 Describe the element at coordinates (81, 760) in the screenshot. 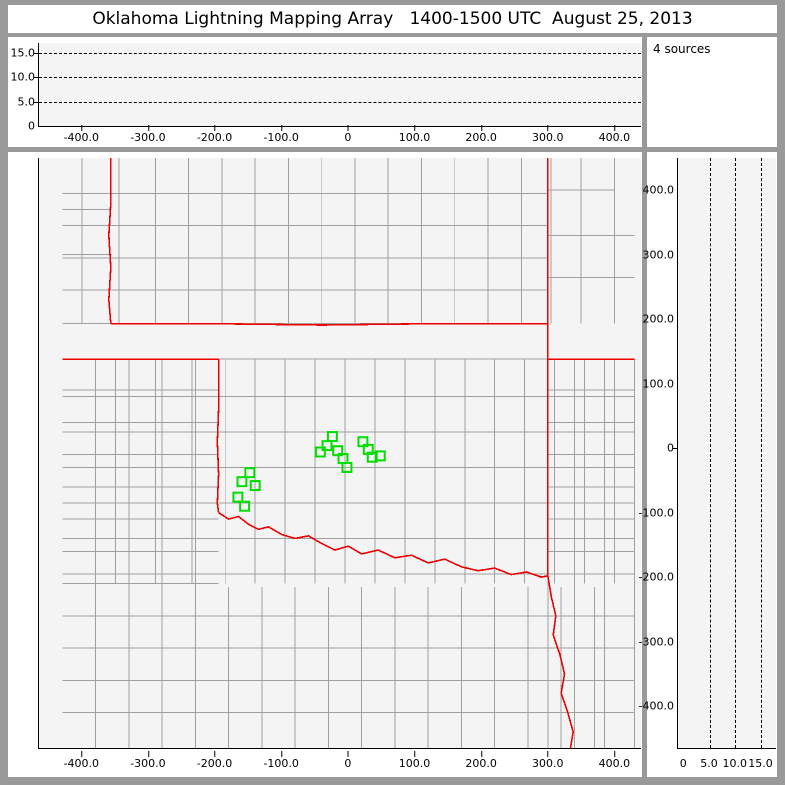

I see `map-x-tick-label: -400.0` at that location.